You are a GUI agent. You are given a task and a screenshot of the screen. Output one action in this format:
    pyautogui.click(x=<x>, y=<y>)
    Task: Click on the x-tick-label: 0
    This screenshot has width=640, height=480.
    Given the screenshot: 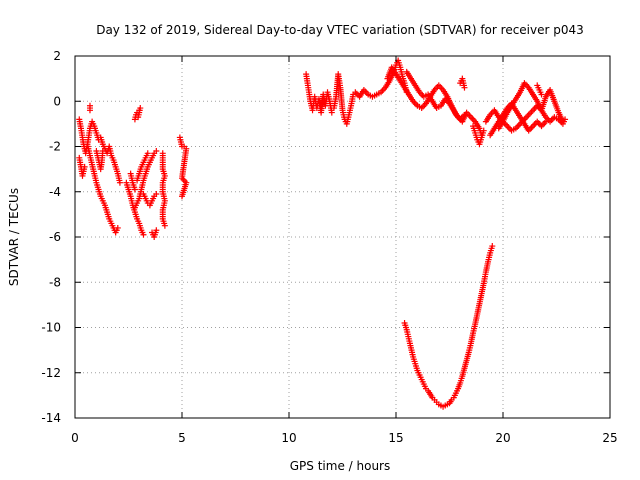 What is the action you would take?
    pyautogui.click(x=75, y=438)
    